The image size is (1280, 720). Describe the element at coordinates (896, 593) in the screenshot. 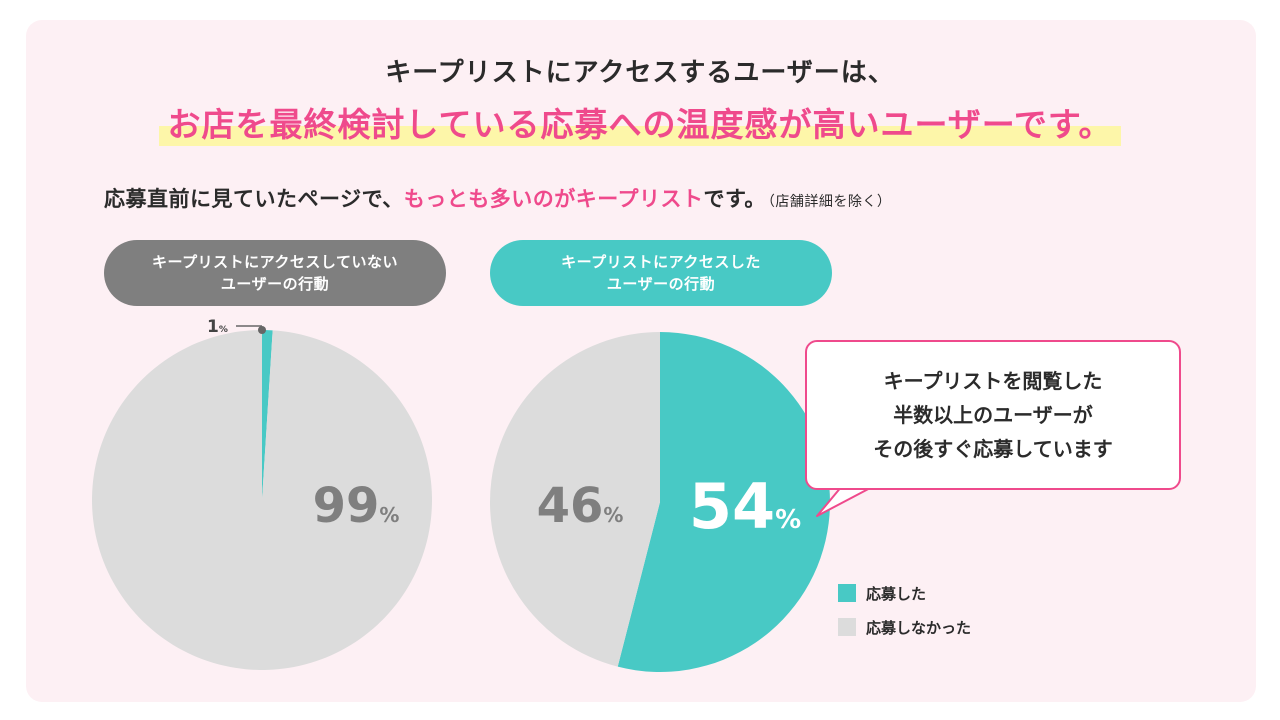

I see `legend-label-applied: 応募した` at that location.